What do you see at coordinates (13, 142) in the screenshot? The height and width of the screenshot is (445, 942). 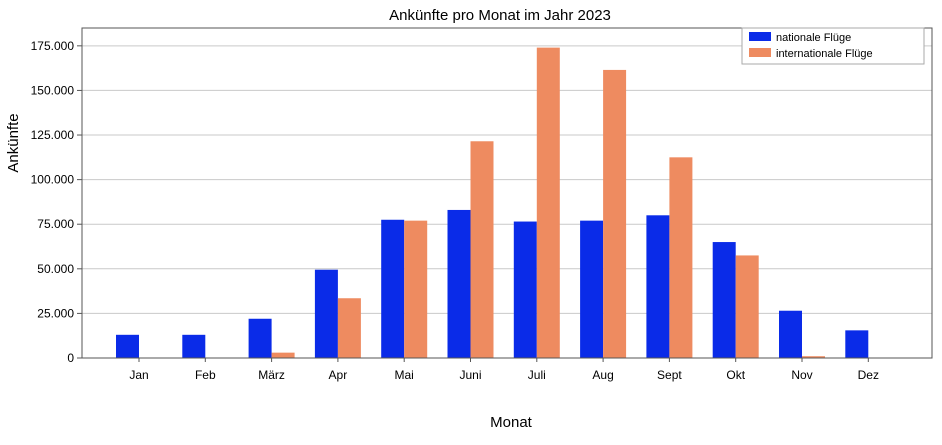 I see `y-axis-label: Ankünfte` at bounding box center [13, 142].